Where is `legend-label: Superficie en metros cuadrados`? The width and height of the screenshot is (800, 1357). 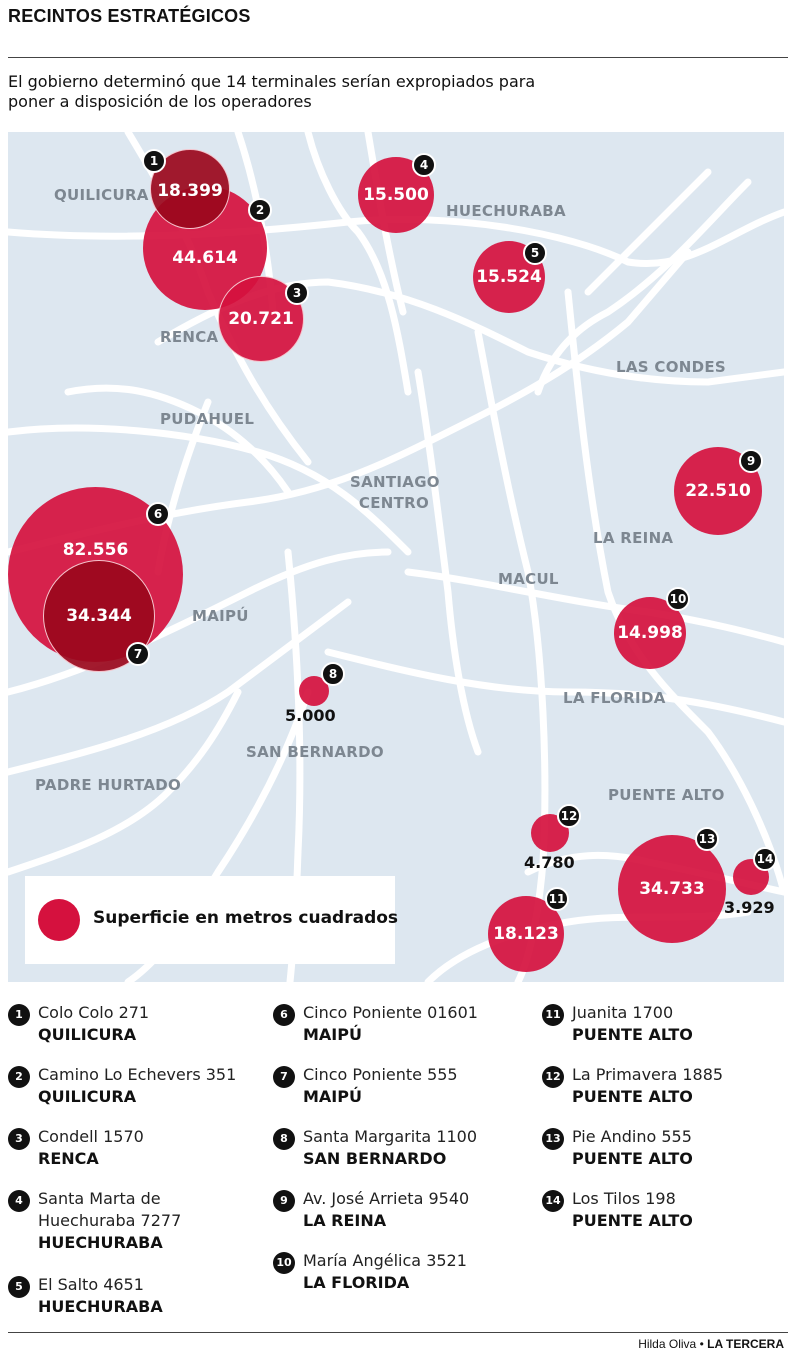 legend-label: Superficie en metros cuadrados is located at coordinates (246, 918).